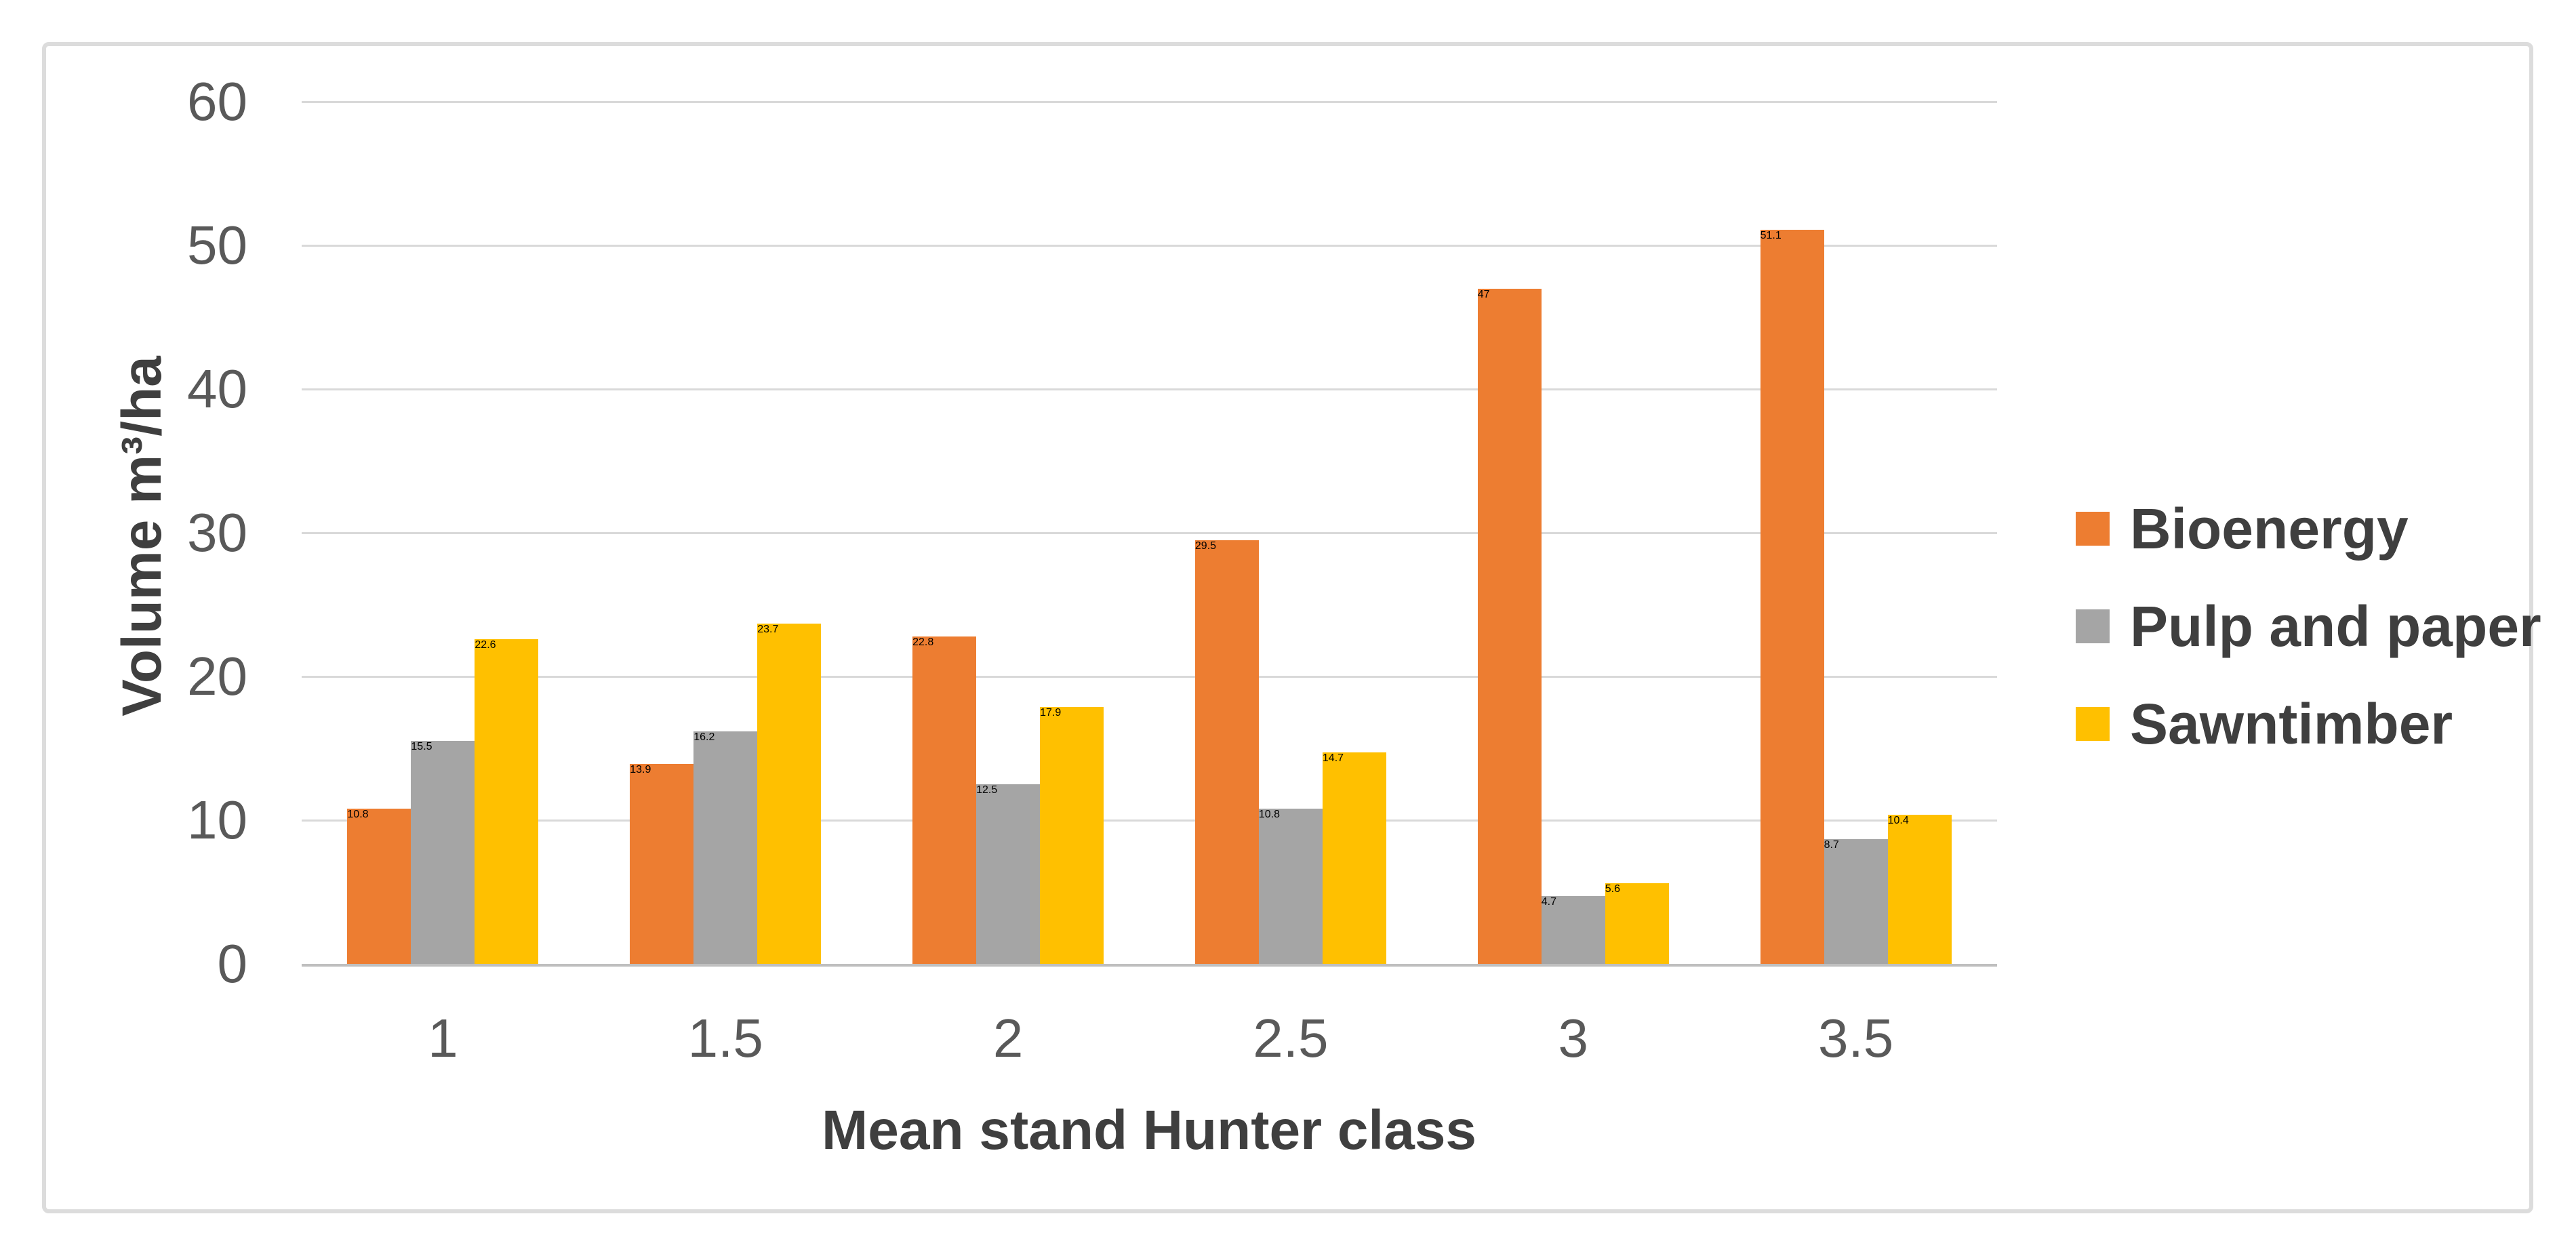  Describe the element at coordinates (217, 245) in the screenshot. I see `y-tick-label-50: 50` at that location.